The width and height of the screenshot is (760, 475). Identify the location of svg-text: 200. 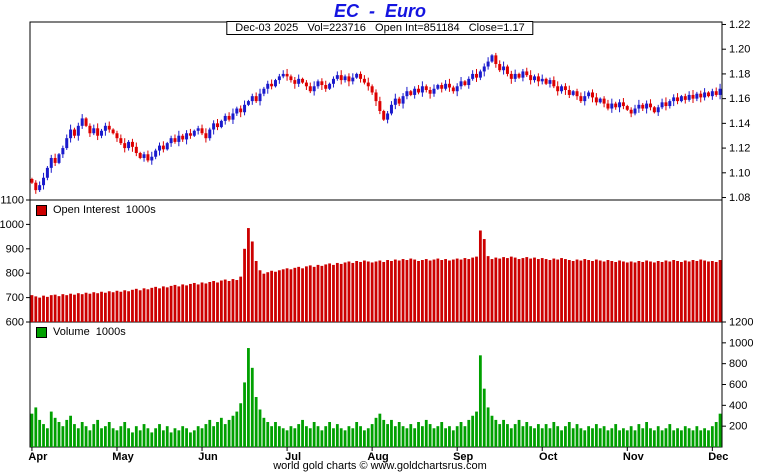
(738, 427).